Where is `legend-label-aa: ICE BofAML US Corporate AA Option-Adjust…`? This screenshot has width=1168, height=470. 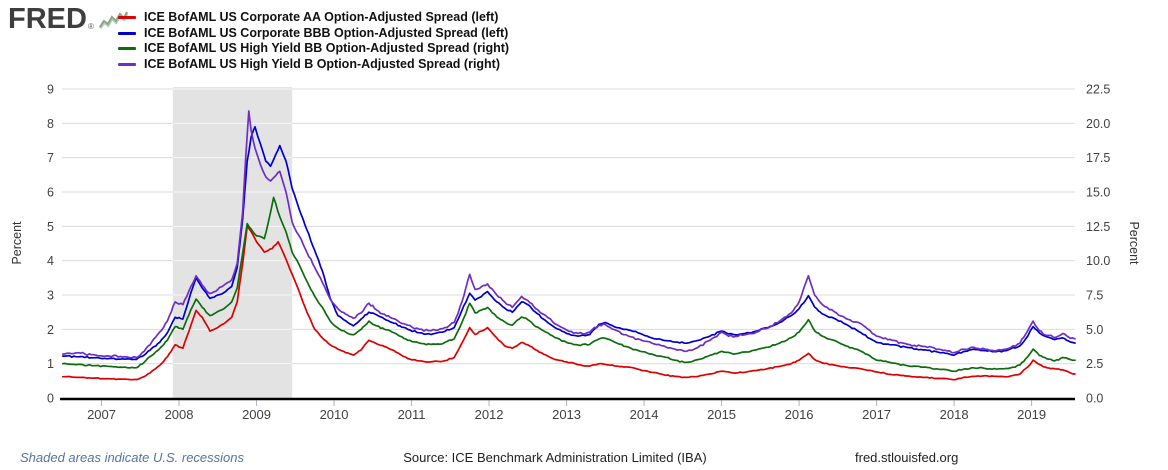 legend-label-aa: ICE BofAML US Corporate AA Option-Adjust… is located at coordinates (321, 17).